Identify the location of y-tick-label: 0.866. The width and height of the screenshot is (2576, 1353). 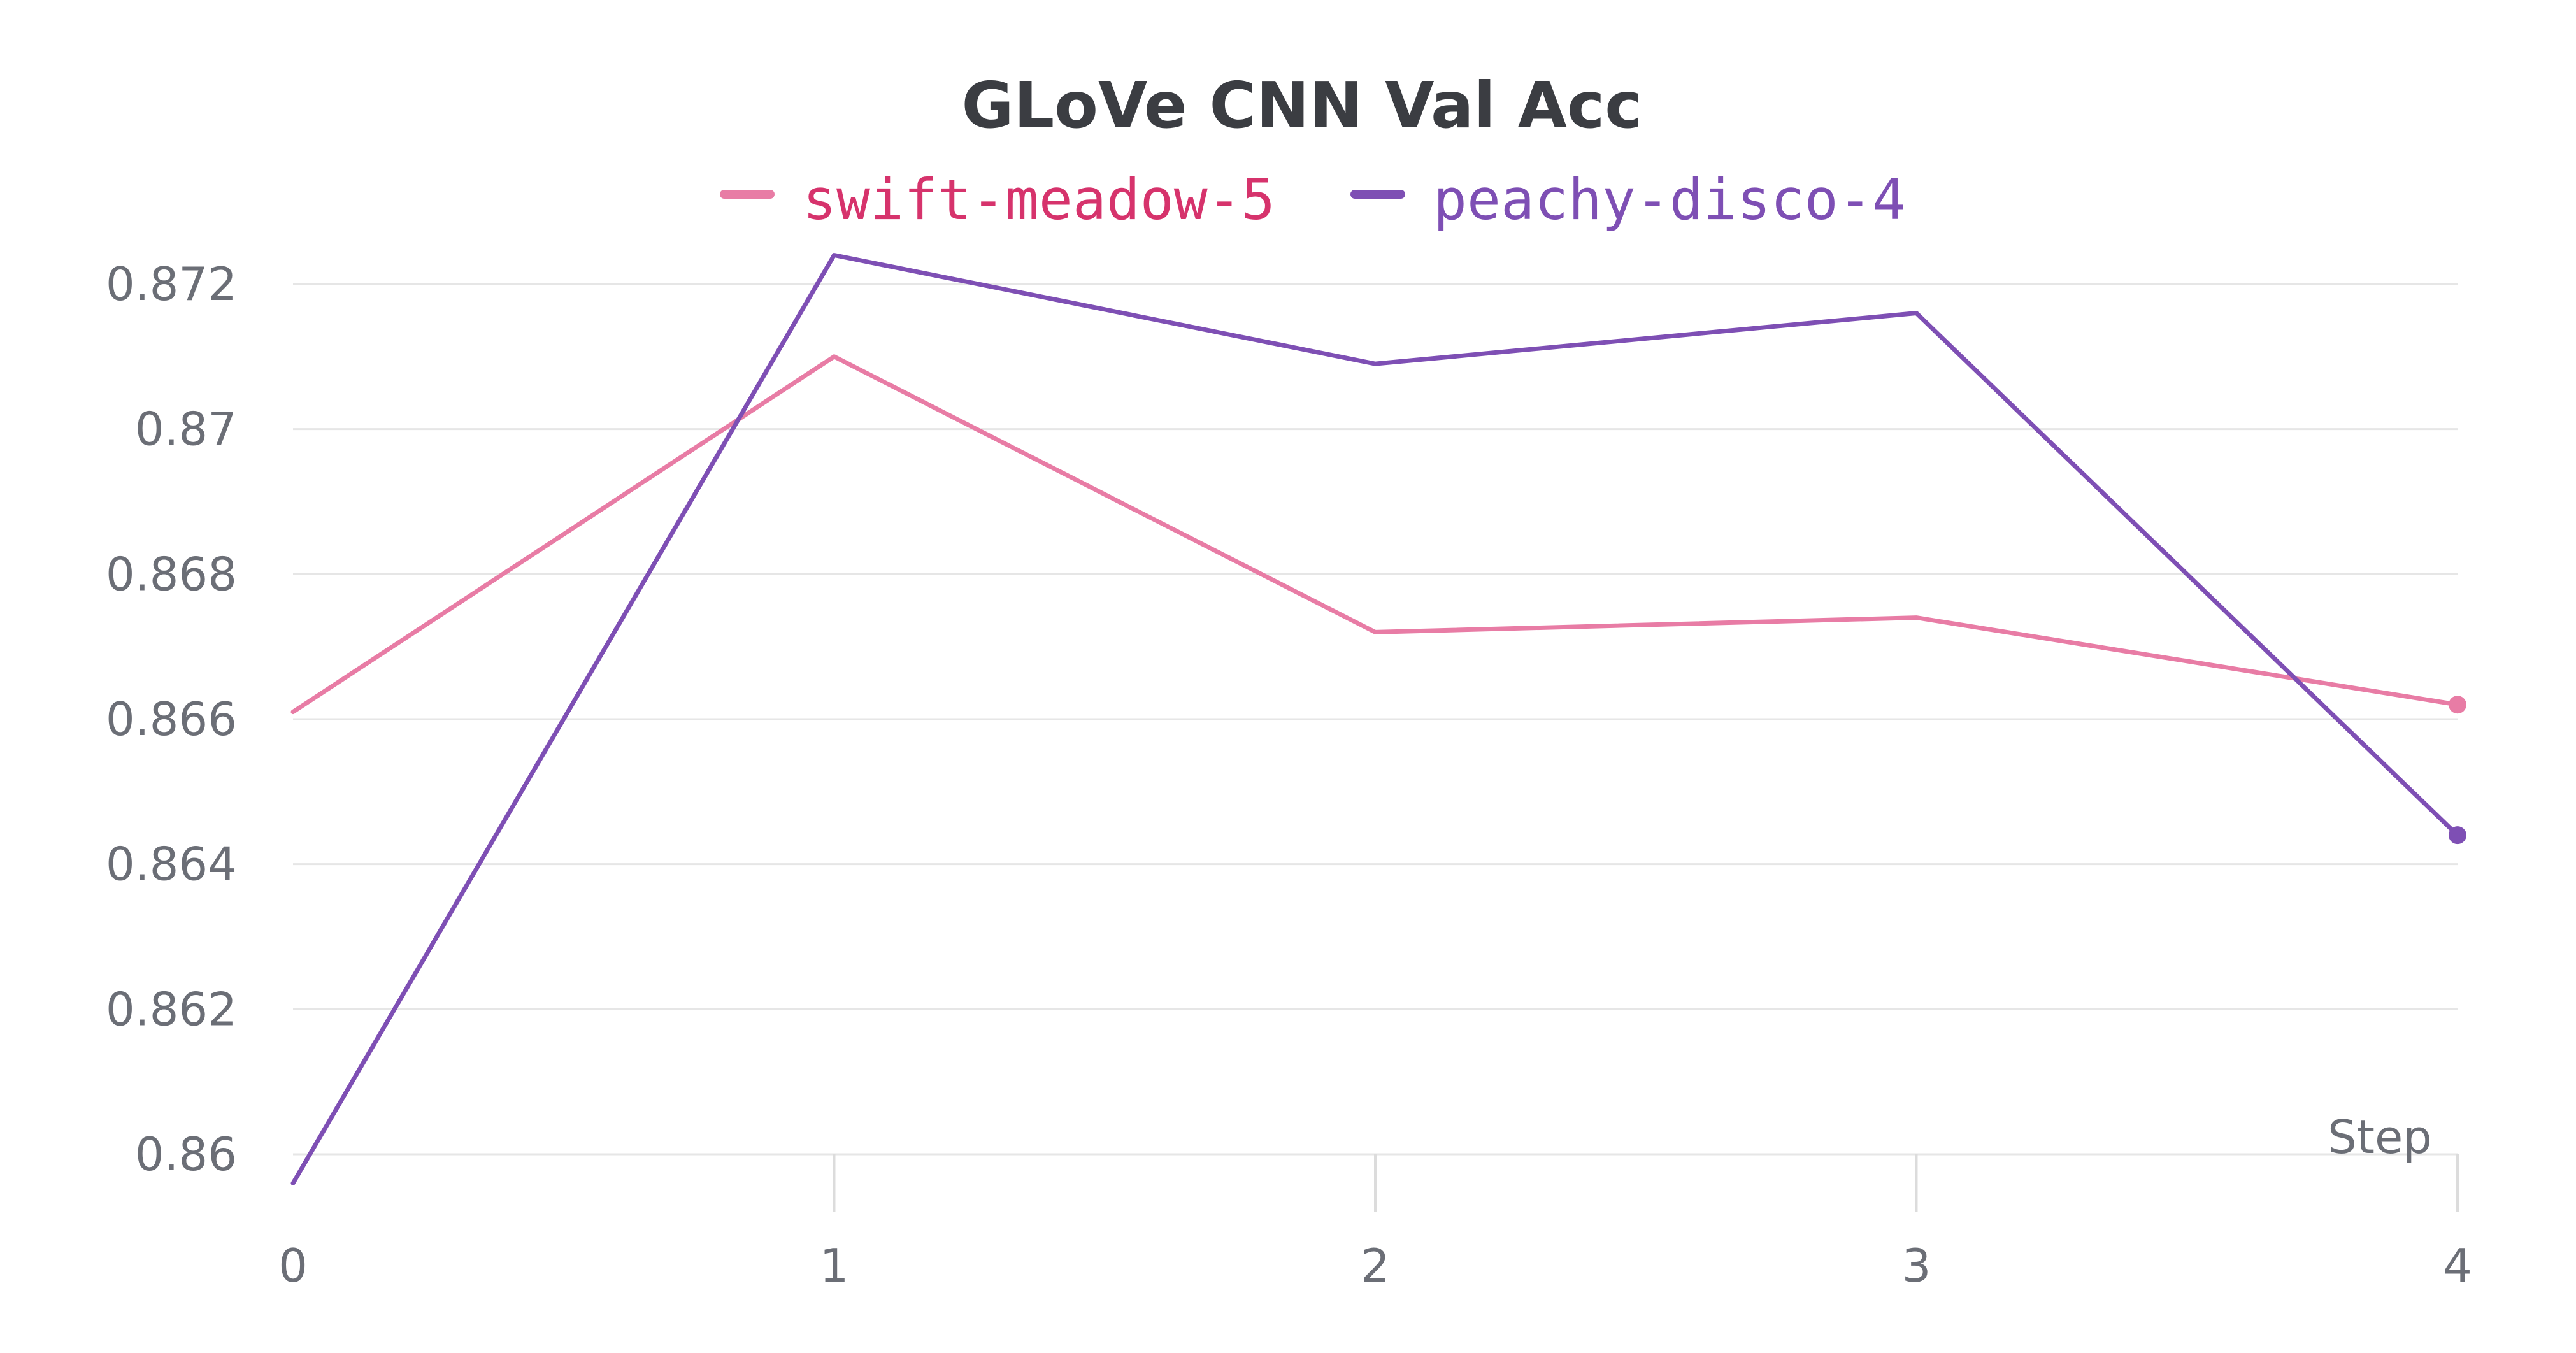
(172, 719).